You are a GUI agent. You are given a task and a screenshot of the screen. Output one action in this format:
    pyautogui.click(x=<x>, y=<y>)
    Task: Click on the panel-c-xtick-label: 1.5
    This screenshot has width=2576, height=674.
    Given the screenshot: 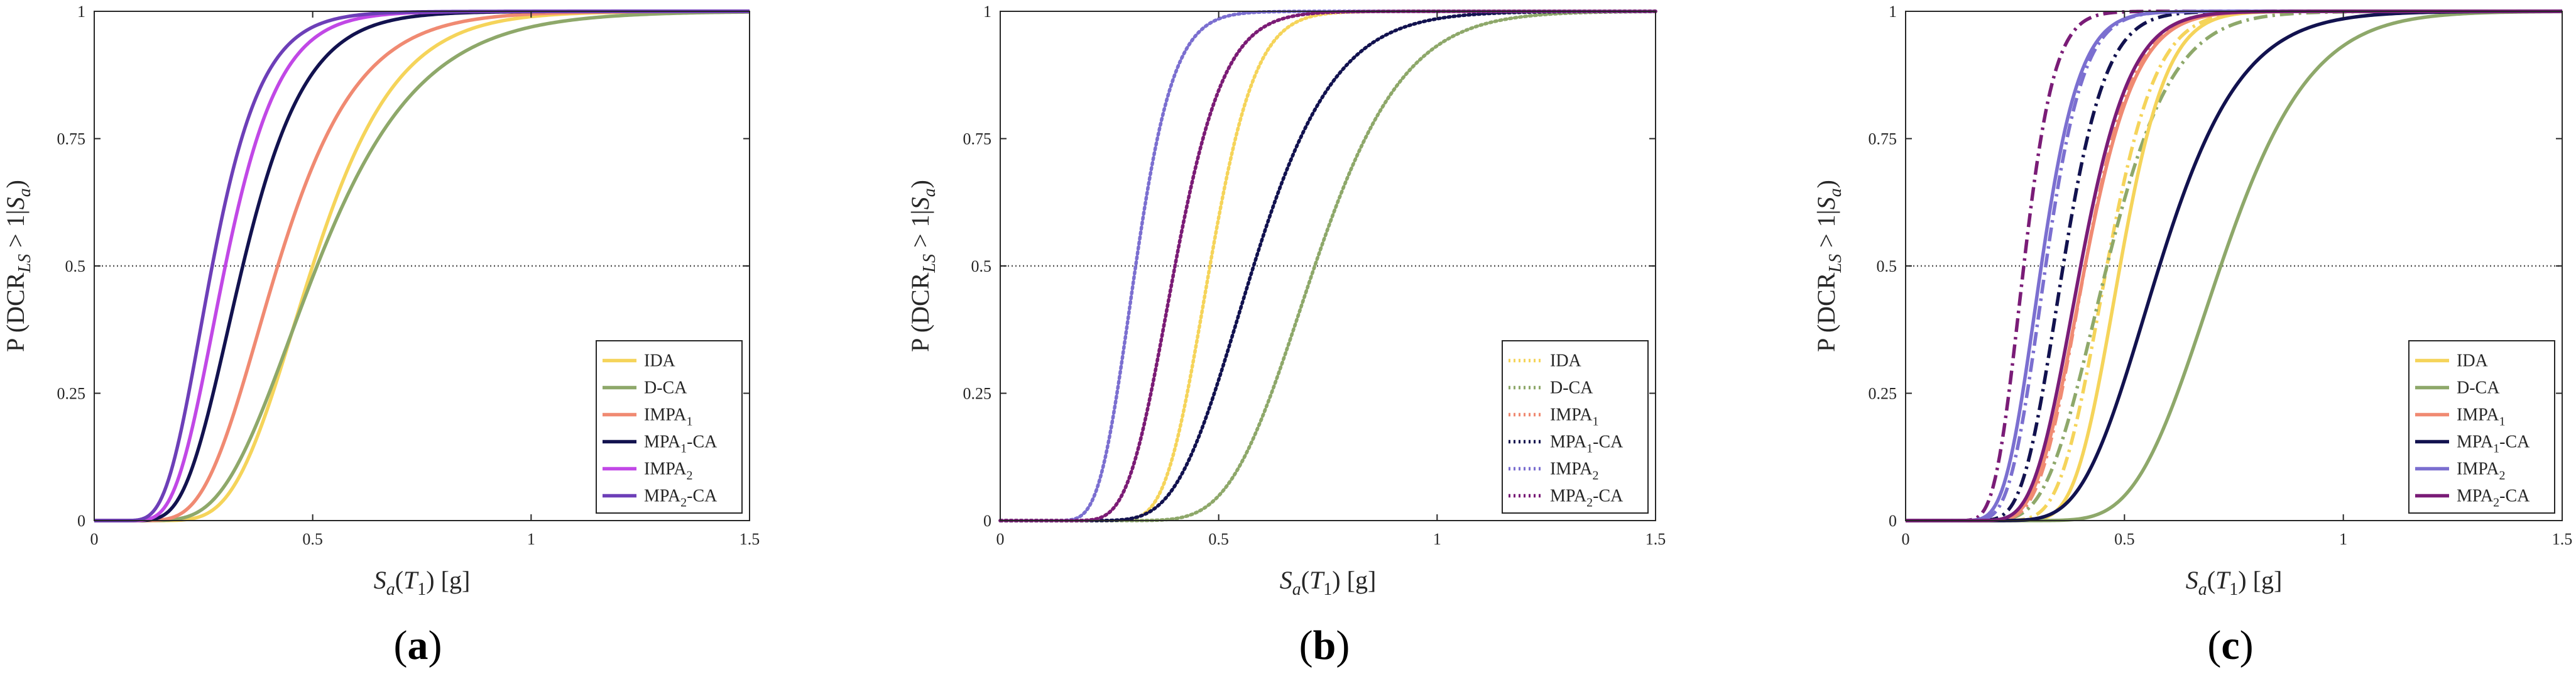 What is the action you would take?
    pyautogui.click(x=2562, y=539)
    